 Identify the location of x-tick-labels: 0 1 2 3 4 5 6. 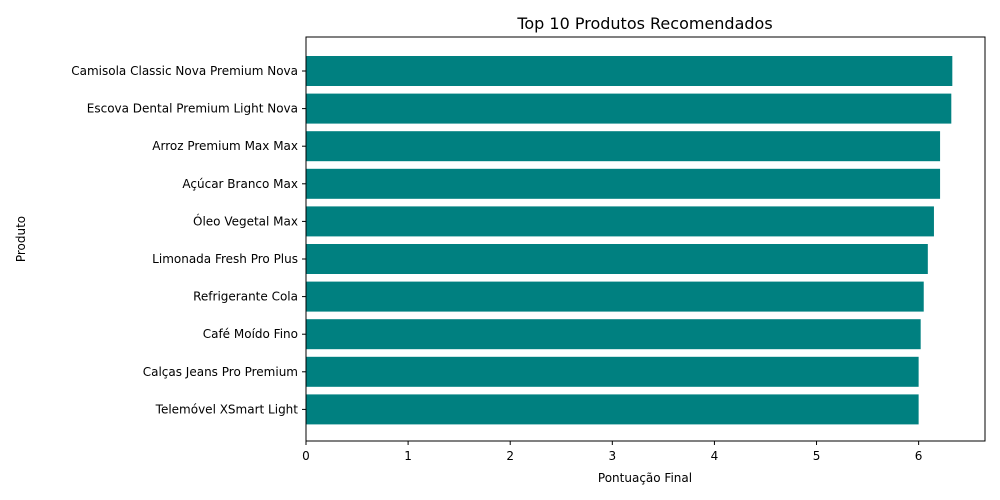
(612, 452).